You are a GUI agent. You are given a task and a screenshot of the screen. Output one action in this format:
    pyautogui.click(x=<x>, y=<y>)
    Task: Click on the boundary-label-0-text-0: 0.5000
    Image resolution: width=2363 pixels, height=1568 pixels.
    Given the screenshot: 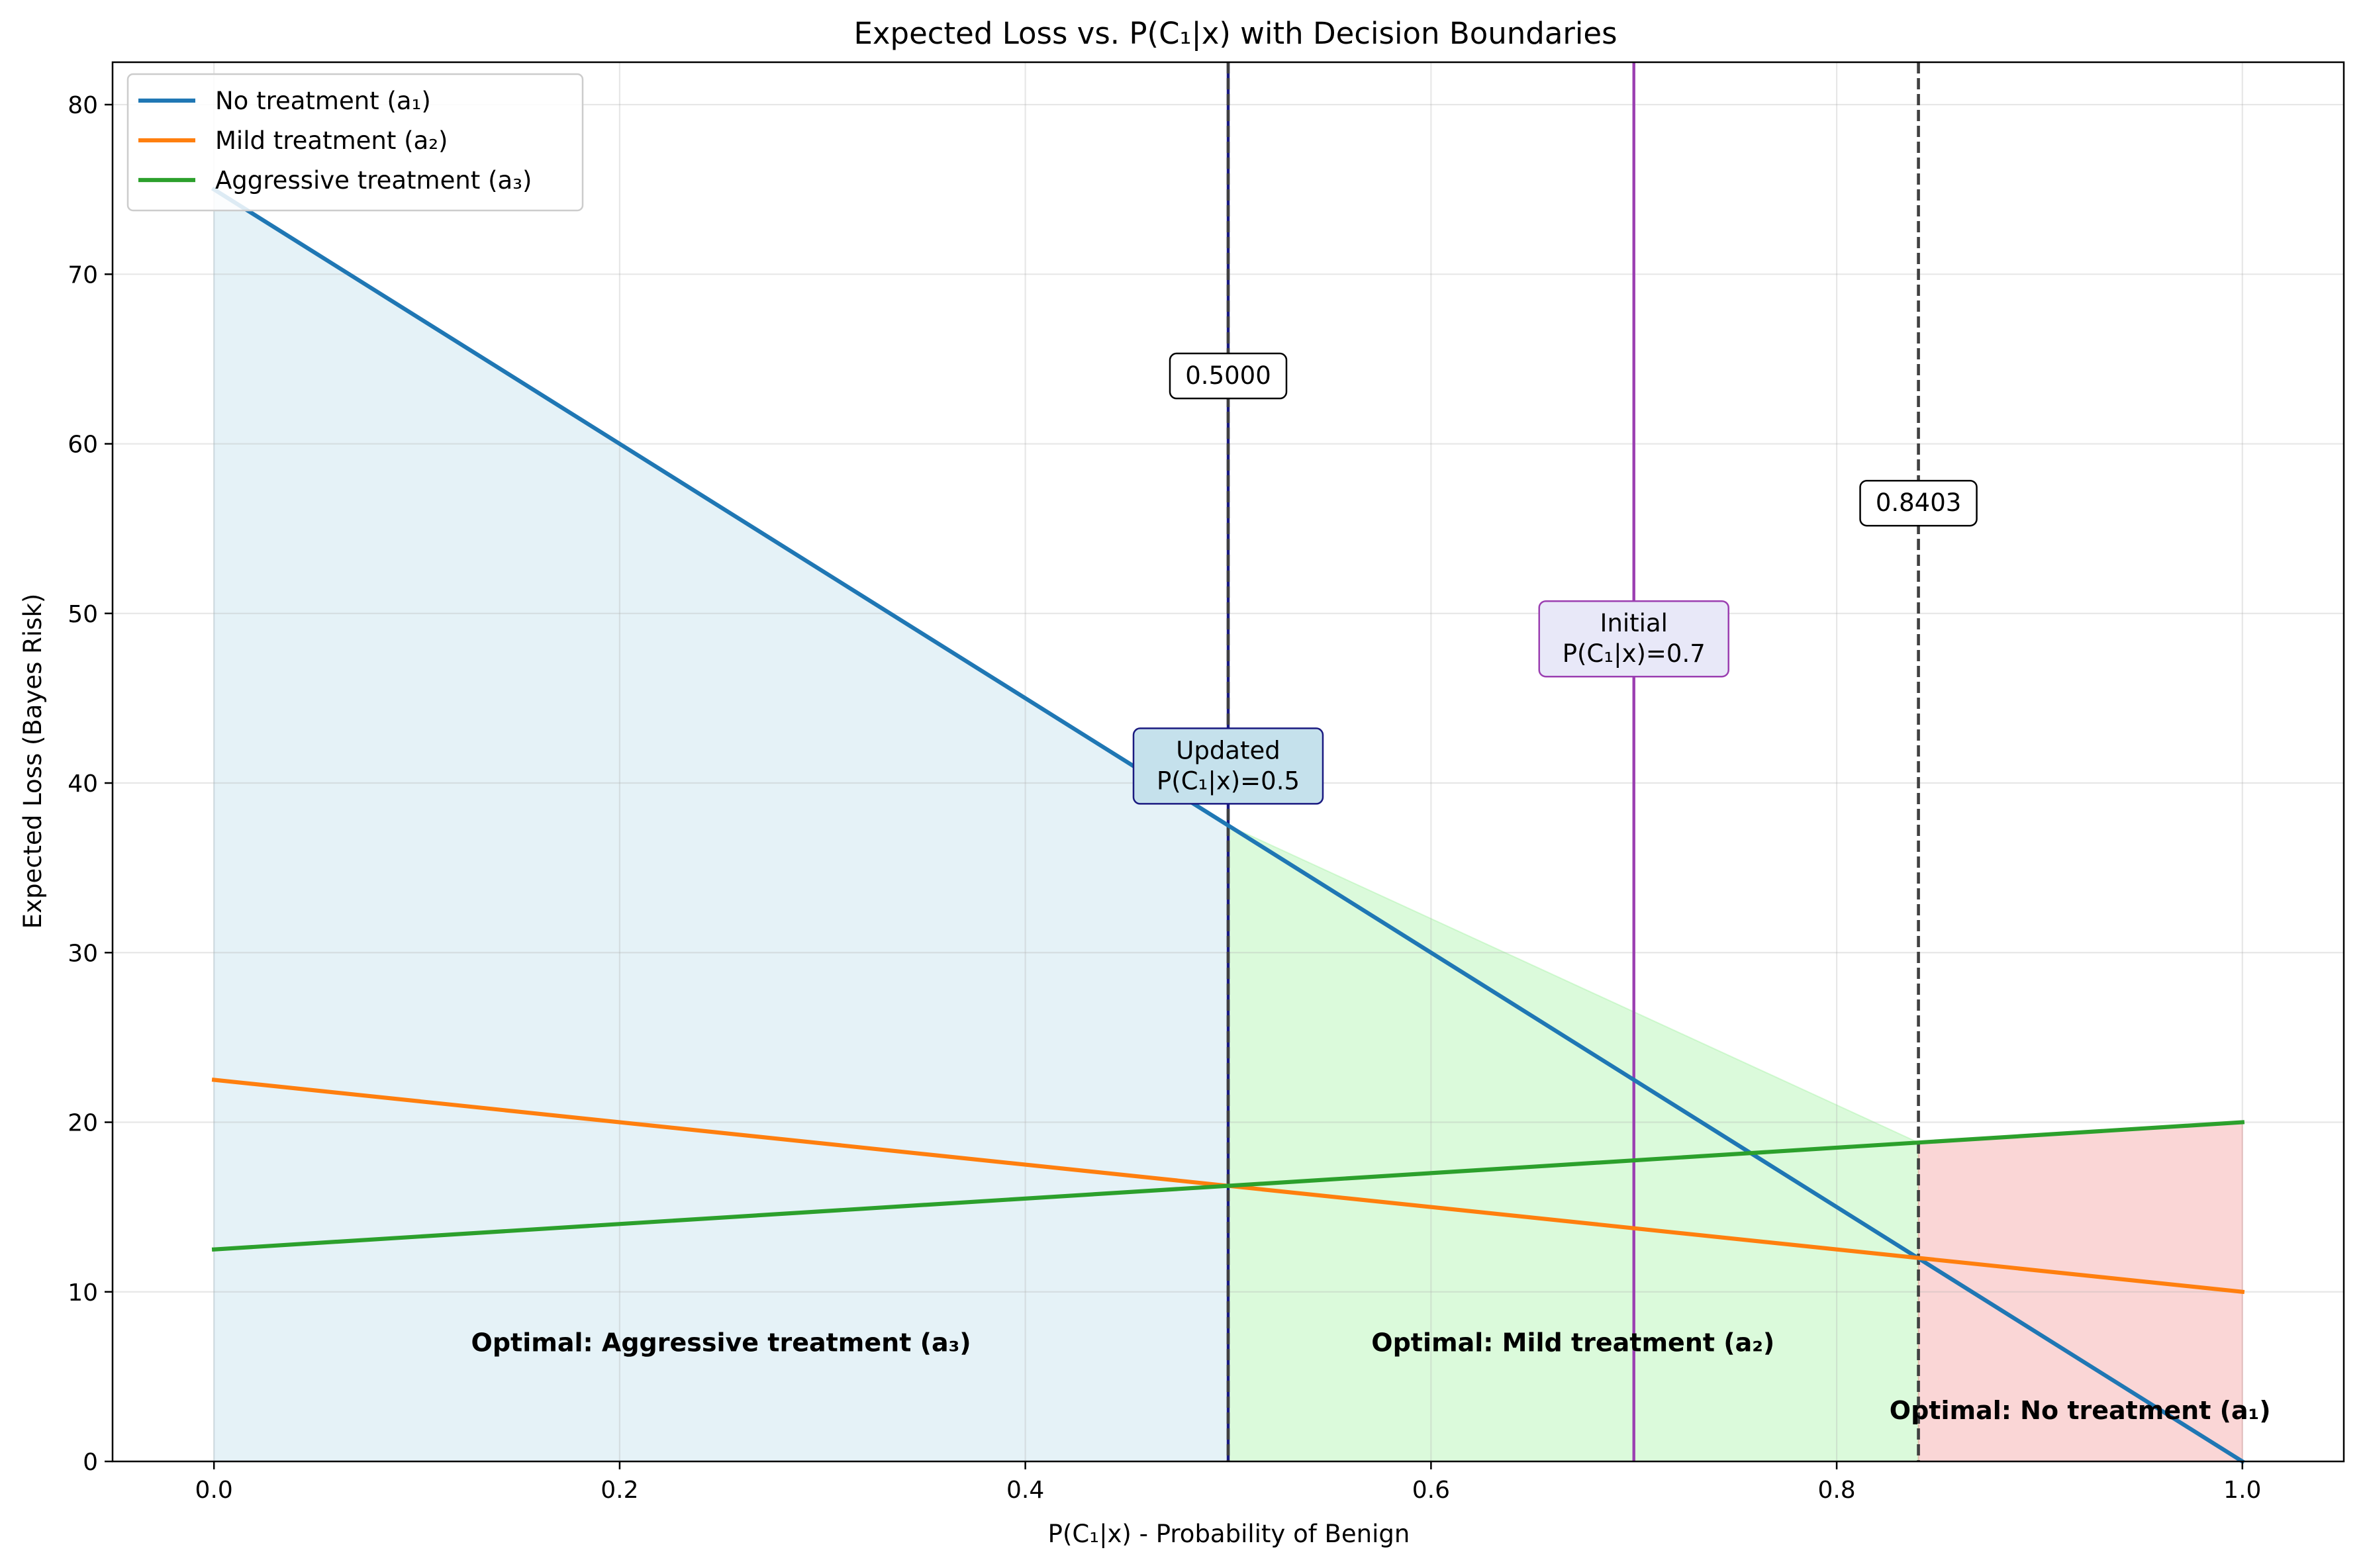 What is the action you would take?
    pyautogui.click(x=1228, y=375)
    